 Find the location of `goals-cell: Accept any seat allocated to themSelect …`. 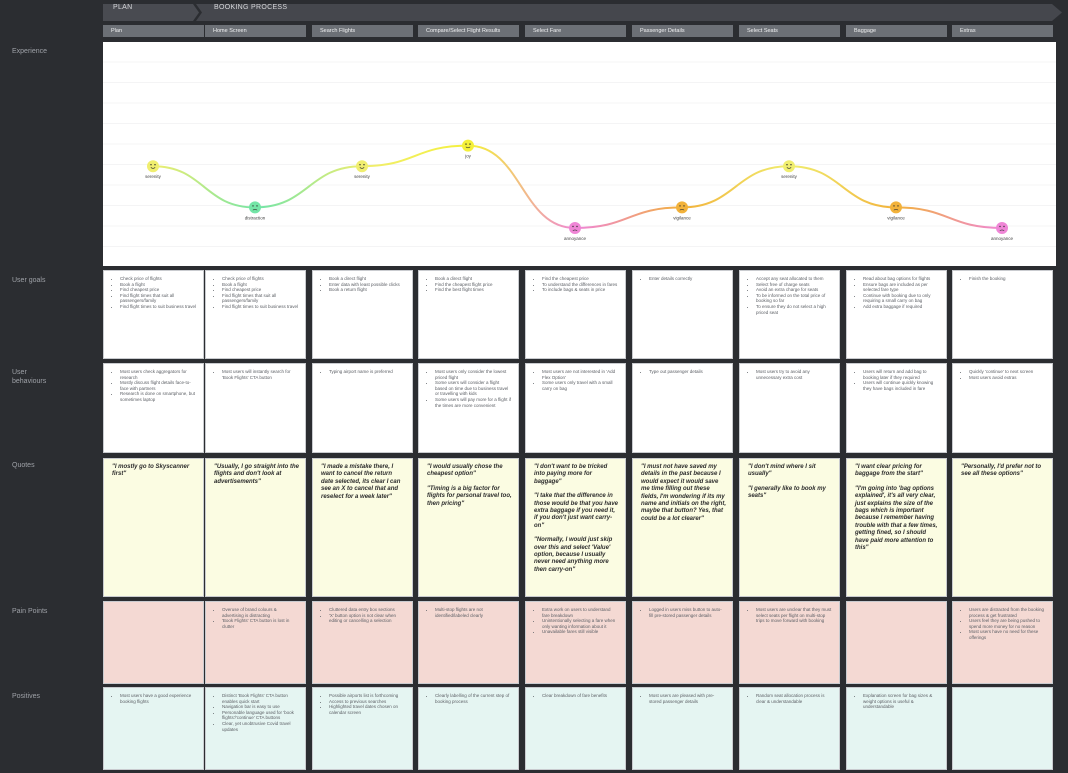

goals-cell: Accept any seat allocated to themSelect … is located at coordinates (789, 314).